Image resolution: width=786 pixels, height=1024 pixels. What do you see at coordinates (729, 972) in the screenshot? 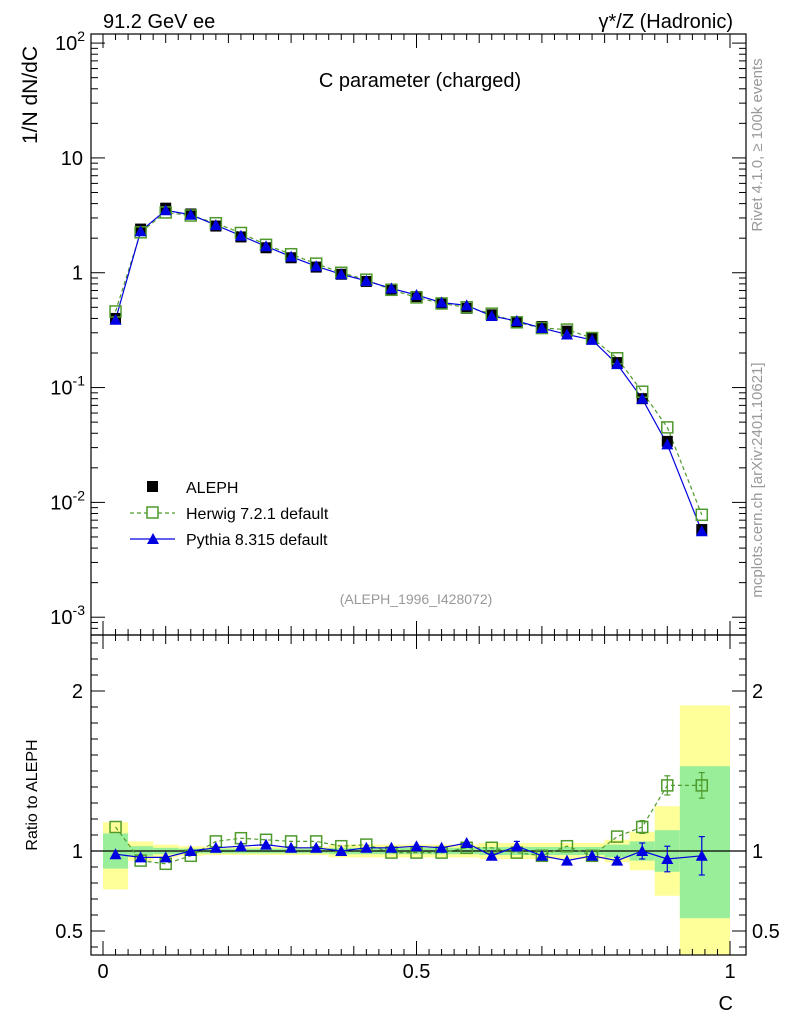
I see `x-tick-label: 1` at bounding box center [729, 972].